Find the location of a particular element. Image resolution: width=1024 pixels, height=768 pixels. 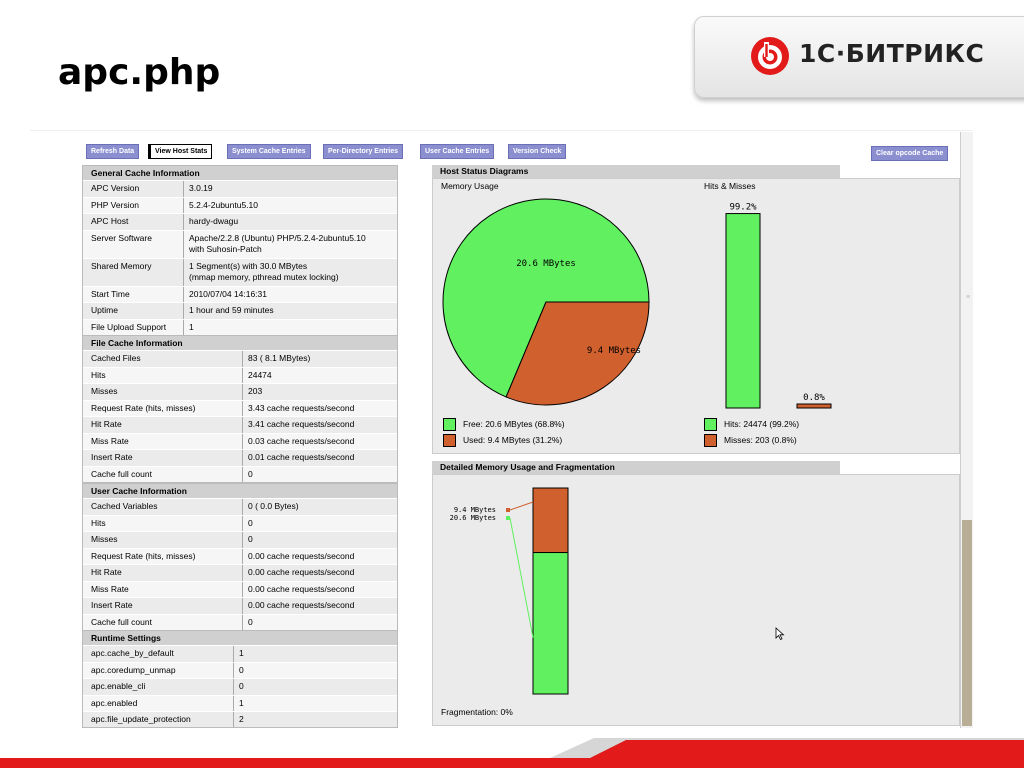

tab-per-directory-entries: Per-Directory Entries is located at coordinates (363, 151).